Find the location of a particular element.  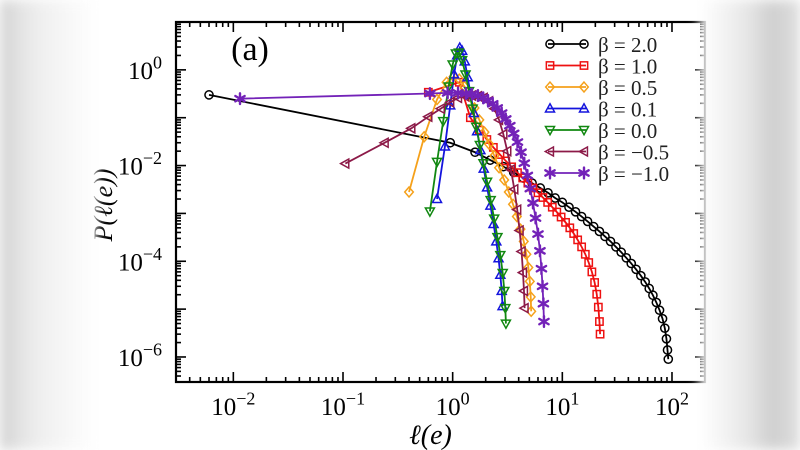

legend-label: β = −0.5 is located at coordinates (633, 153).